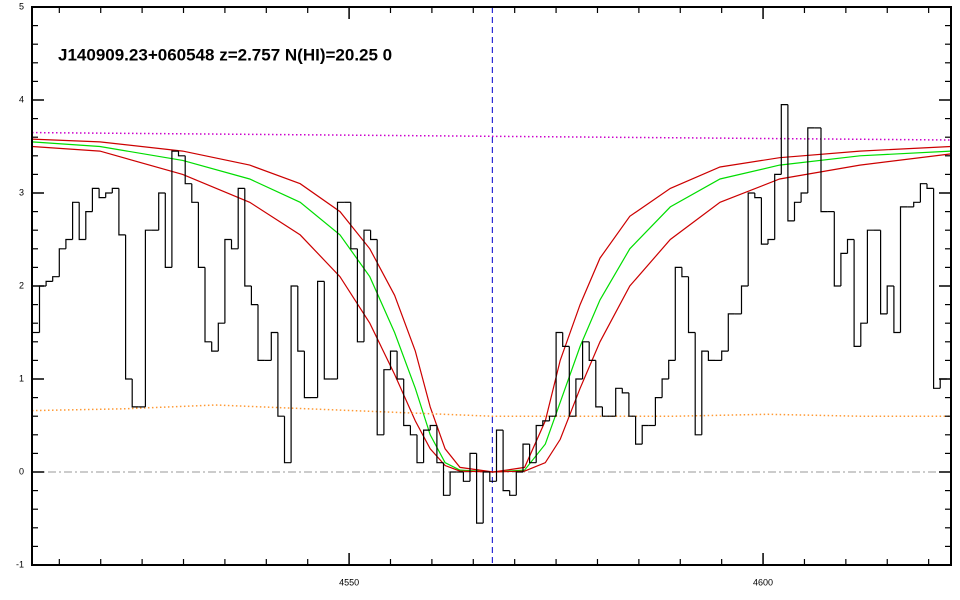 The width and height of the screenshot is (960, 600). What do you see at coordinates (21, 285) in the screenshot?
I see `y-tick-label: 2` at bounding box center [21, 285].